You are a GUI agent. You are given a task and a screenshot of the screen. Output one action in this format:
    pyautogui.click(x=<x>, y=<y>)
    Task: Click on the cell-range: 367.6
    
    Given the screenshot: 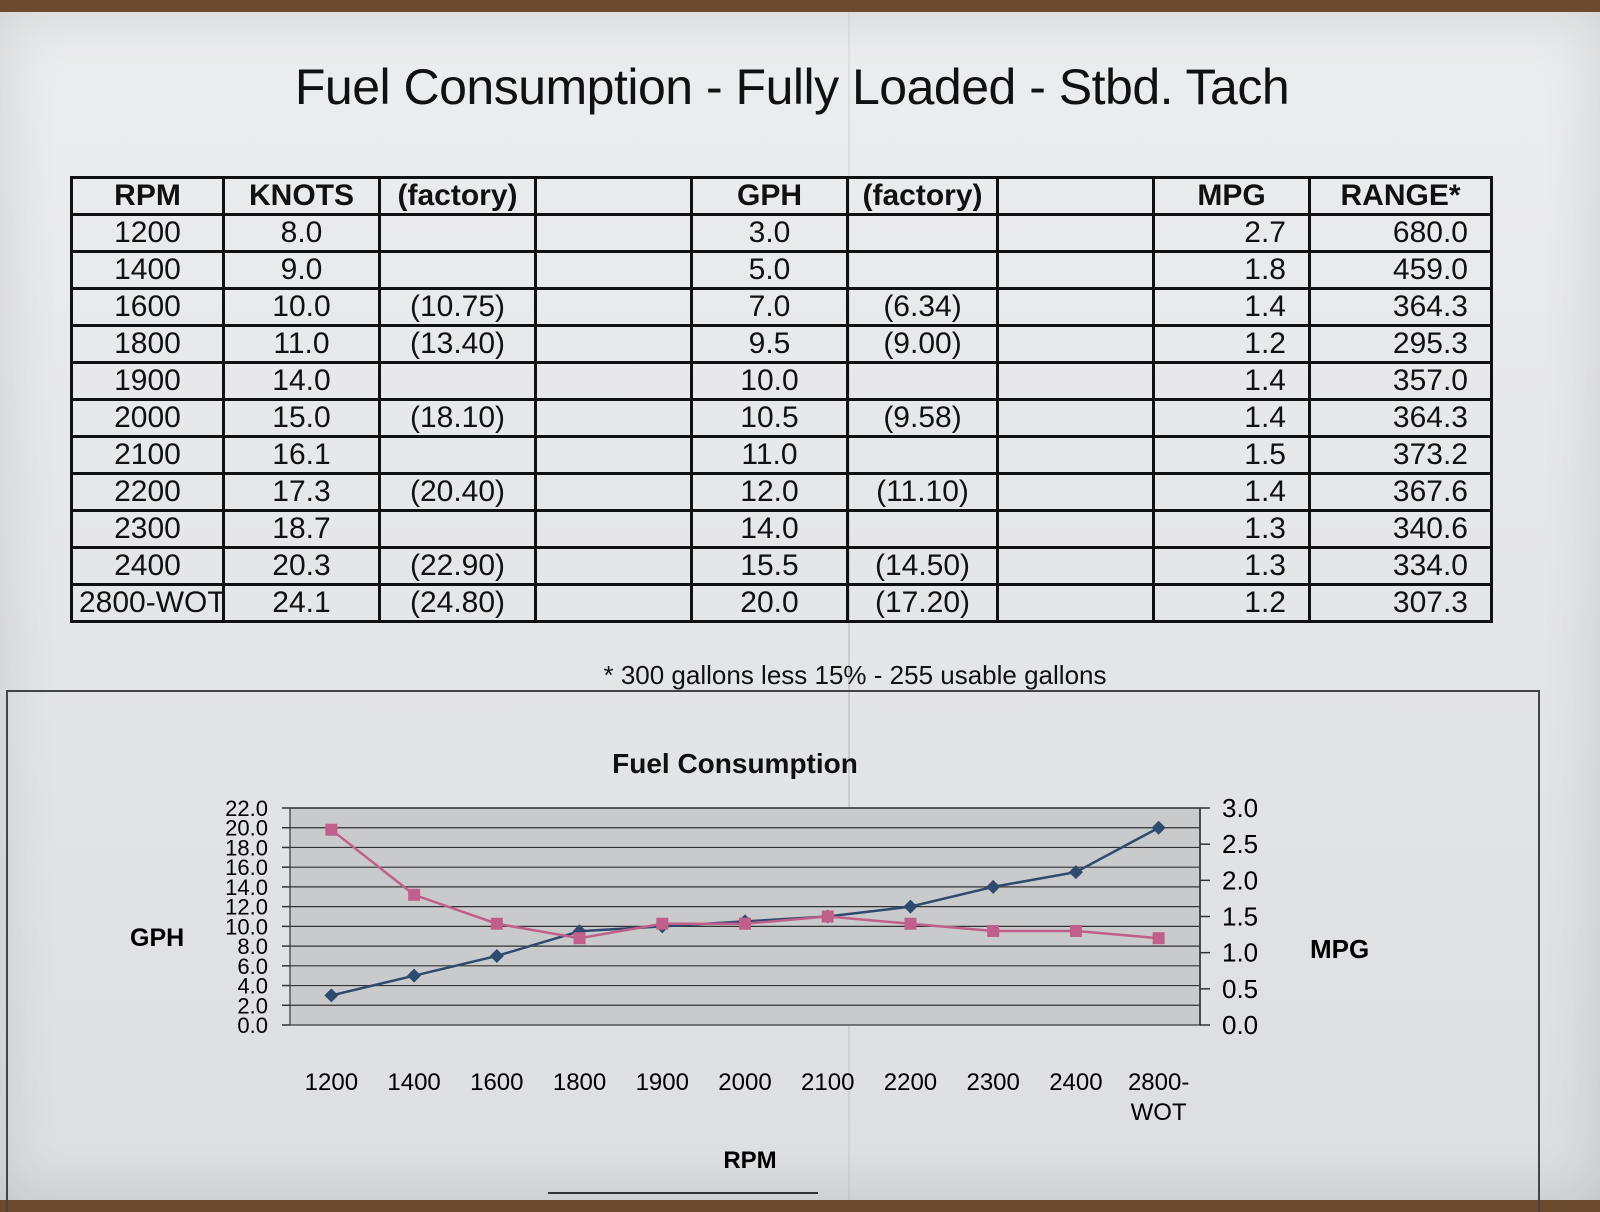 What is the action you would take?
    pyautogui.click(x=1400, y=492)
    